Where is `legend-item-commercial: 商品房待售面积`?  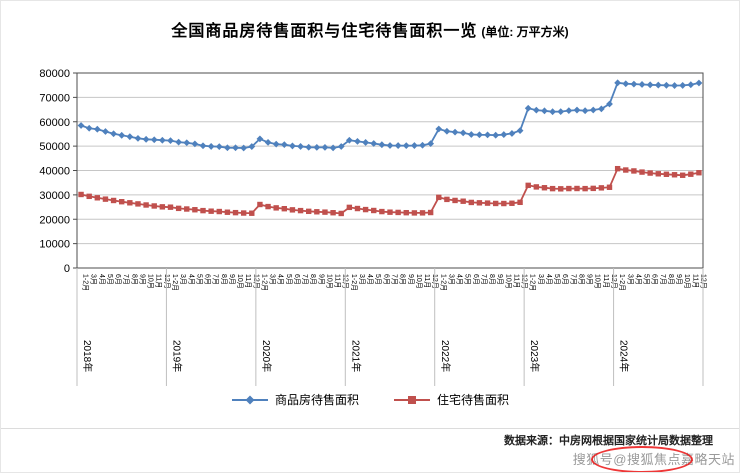
legend-item-commercial: 商品房待售面积 is located at coordinates (295, 399).